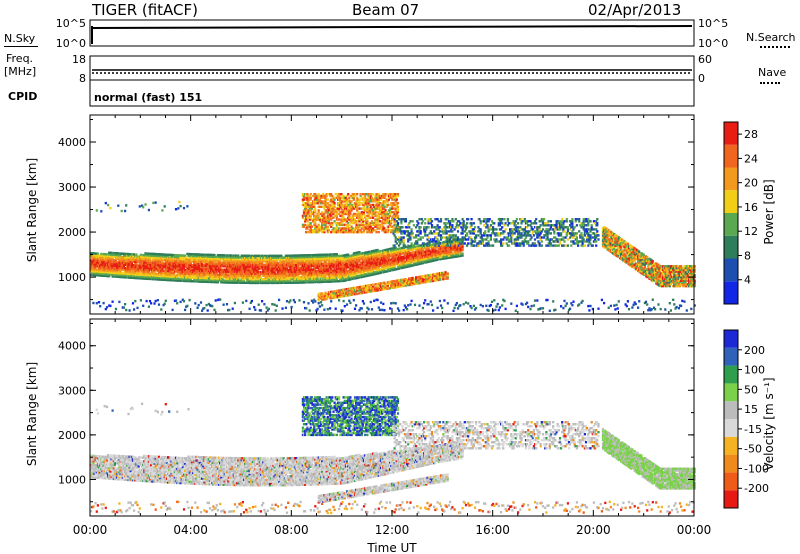 Image resolution: width=800 pixels, height=554 pixels. What do you see at coordinates (705, 59) in the screenshot?
I see `nave-tick-top: 60` at bounding box center [705, 59].